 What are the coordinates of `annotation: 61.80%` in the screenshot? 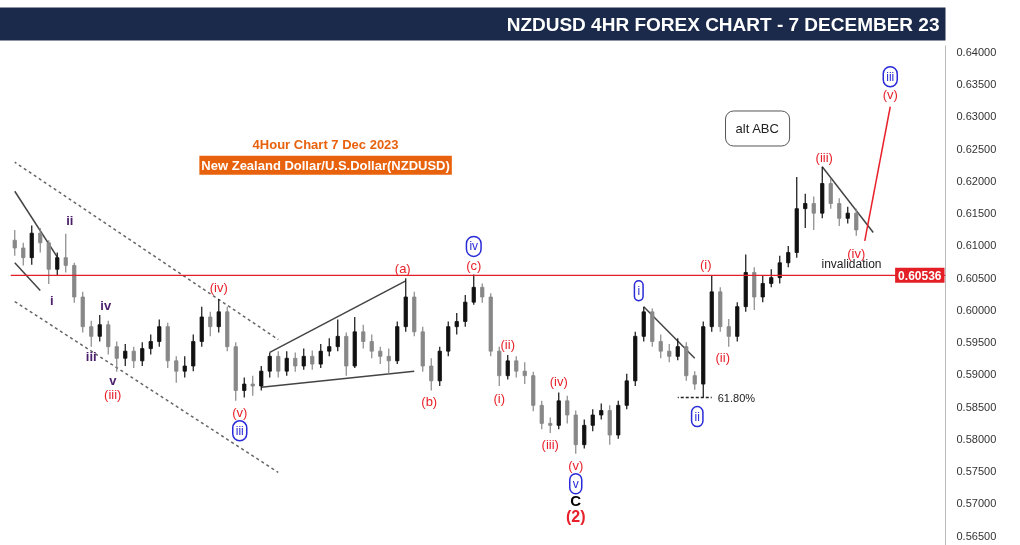 It's located at (736, 397).